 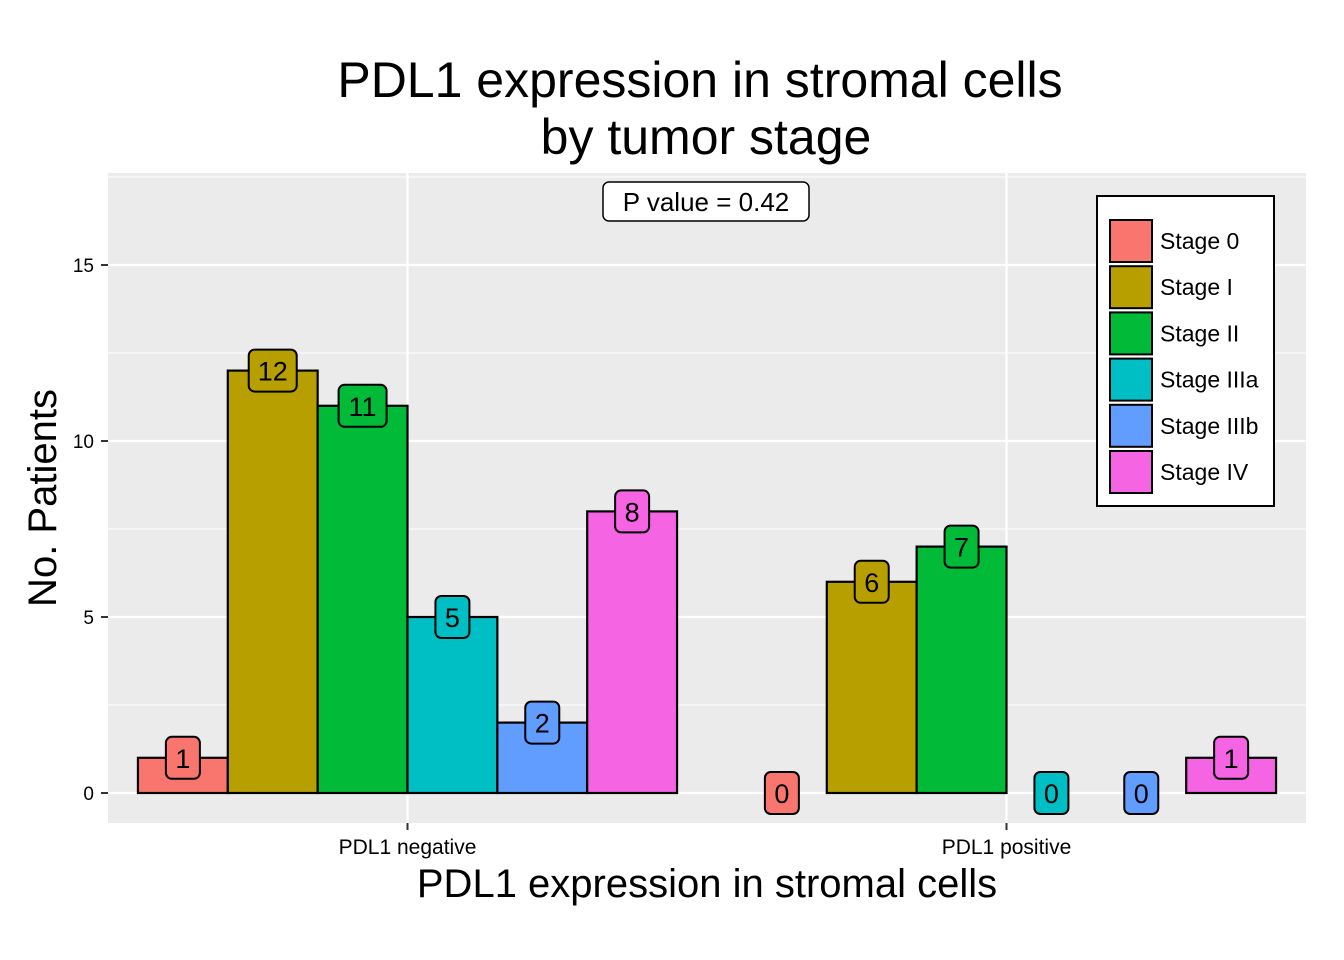 What do you see at coordinates (1209, 426) in the screenshot?
I see `legend-label: Stage IIIb` at bounding box center [1209, 426].